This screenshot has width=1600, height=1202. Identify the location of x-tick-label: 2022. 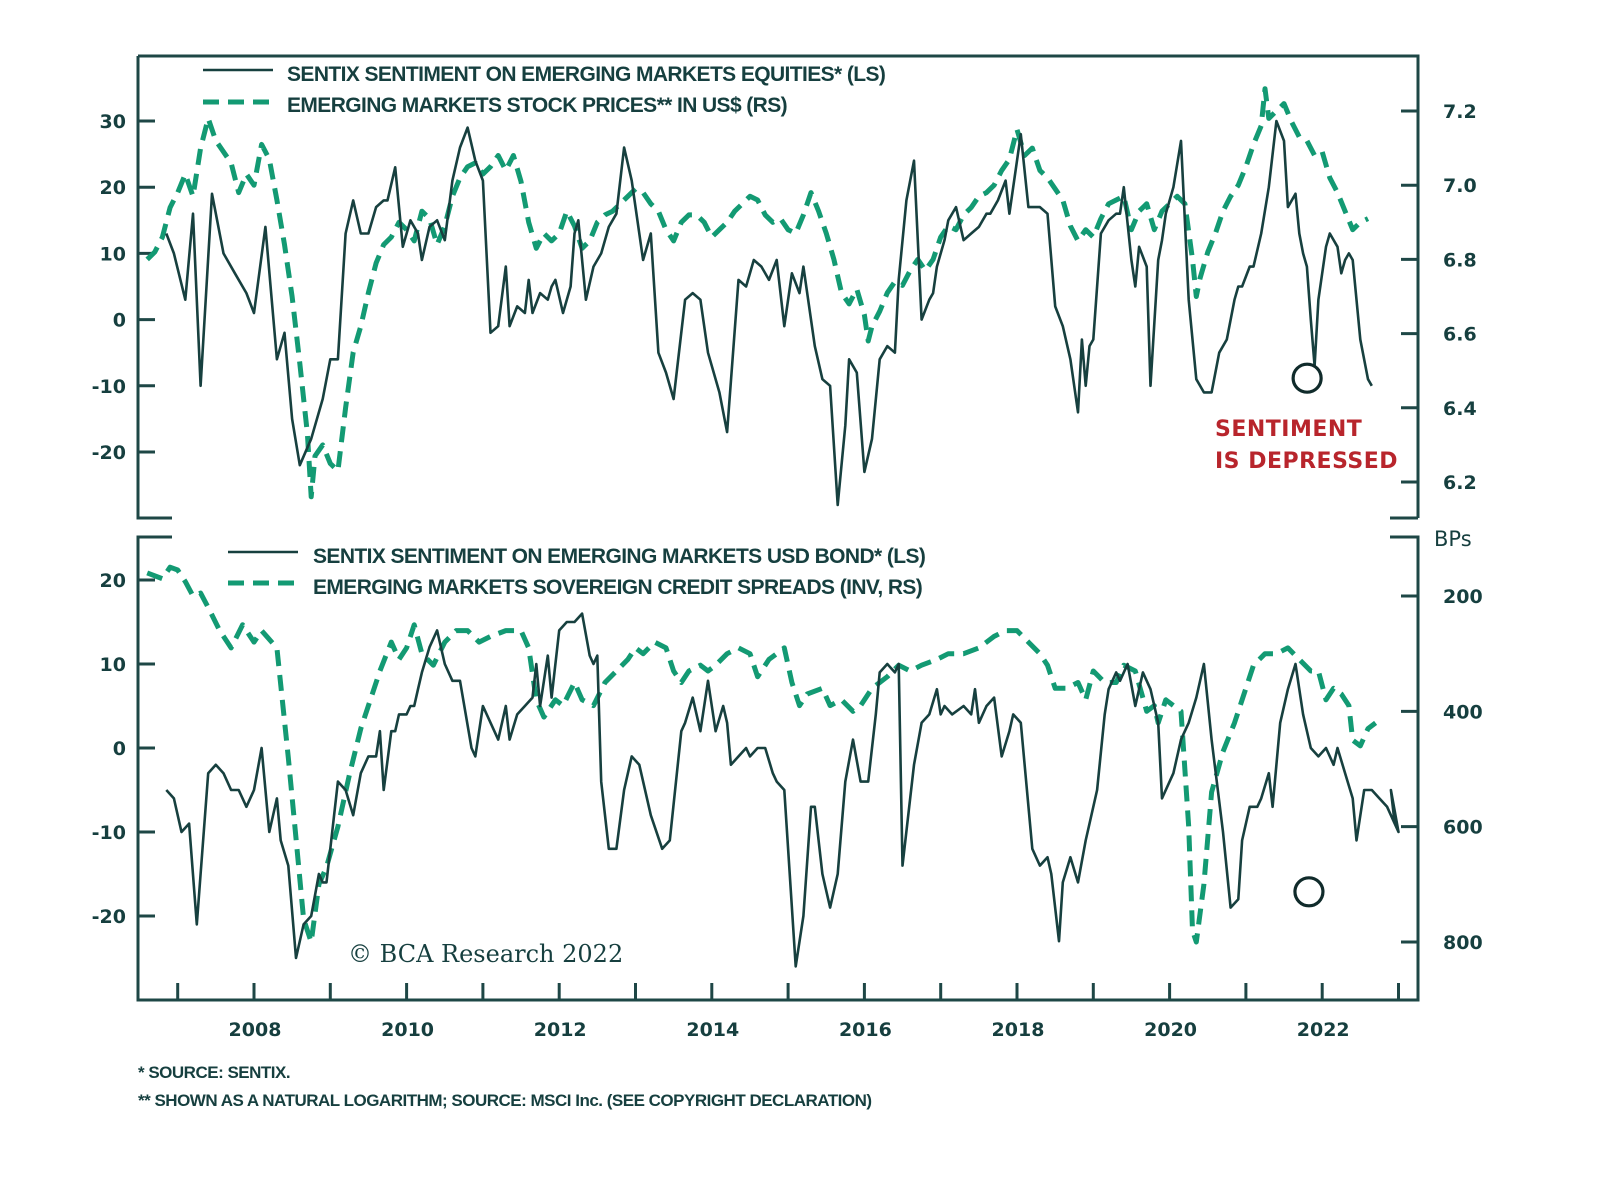
(1323, 1030).